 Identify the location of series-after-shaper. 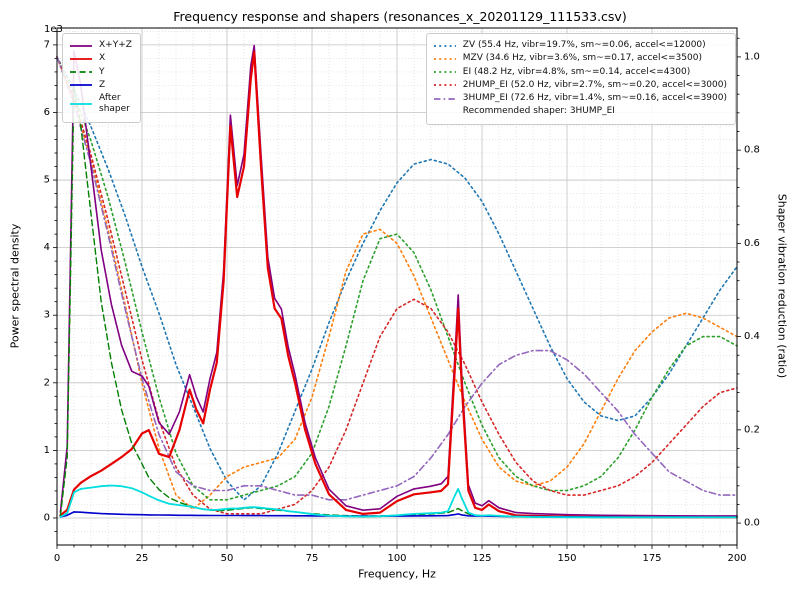
(398, 501).